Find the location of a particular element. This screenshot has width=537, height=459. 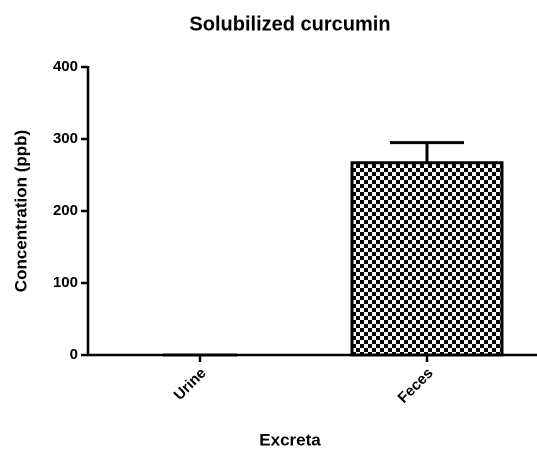

y-tick-label: 400 is located at coordinates (65, 66).